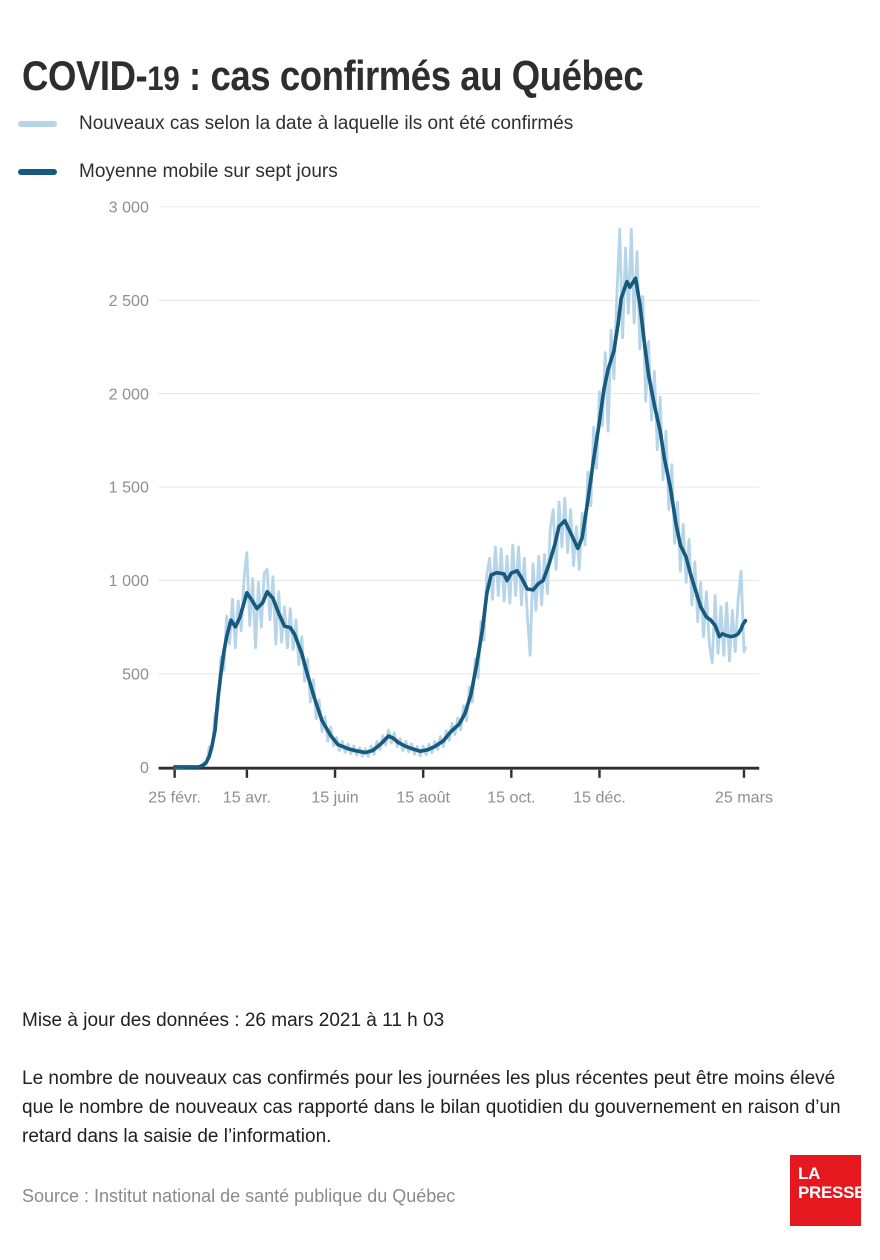 The height and width of the screenshot is (1260, 880). I want to click on la-presse-logo: LA PRESSE, so click(828, 1190).